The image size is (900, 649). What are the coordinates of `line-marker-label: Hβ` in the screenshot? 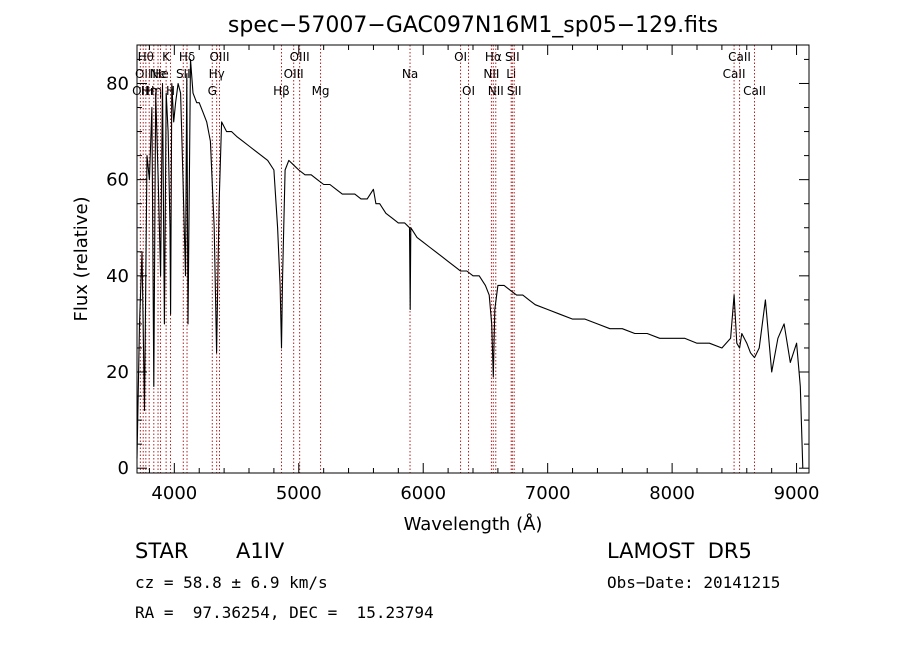 It's located at (281, 91).